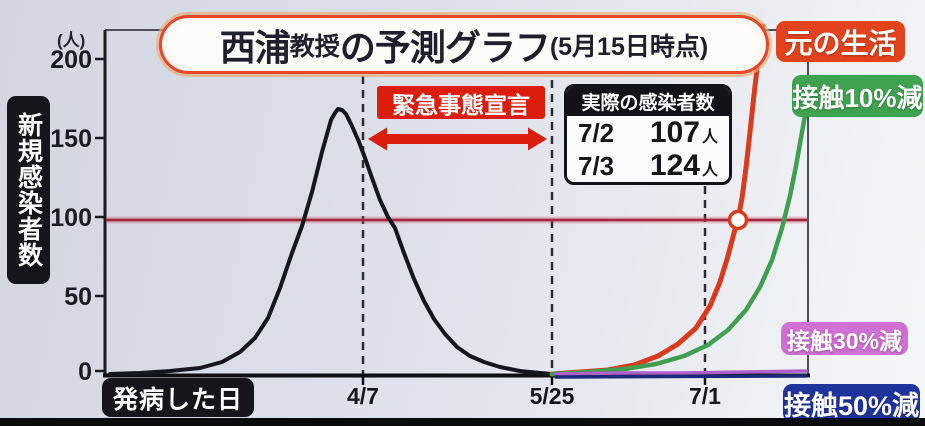 Image resolution: width=925 pixels, height=426 pixels. What do you see at coordinates (596, 133) in the screenshot?
I see `case-date: 7/2` at bounding box center [596, 133].